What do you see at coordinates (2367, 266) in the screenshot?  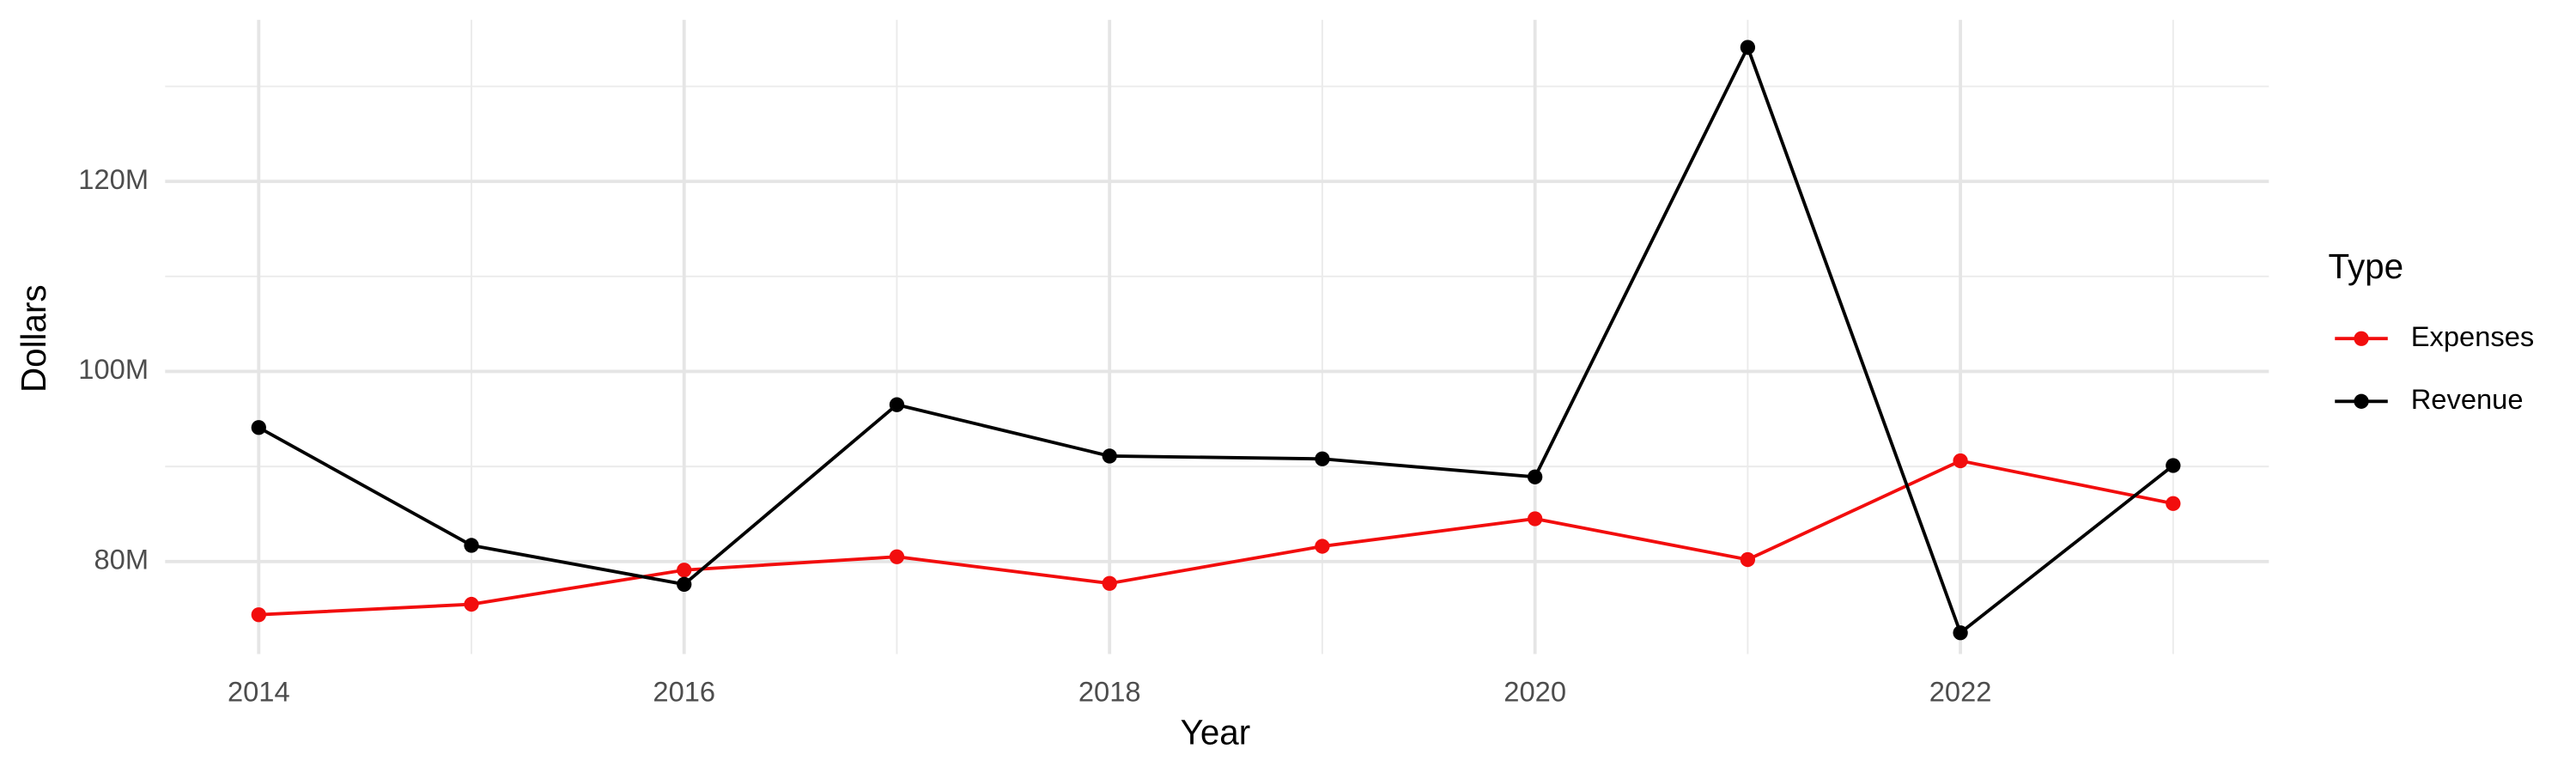 I see `legend-title: Type` at bounding box center [2367, 266].